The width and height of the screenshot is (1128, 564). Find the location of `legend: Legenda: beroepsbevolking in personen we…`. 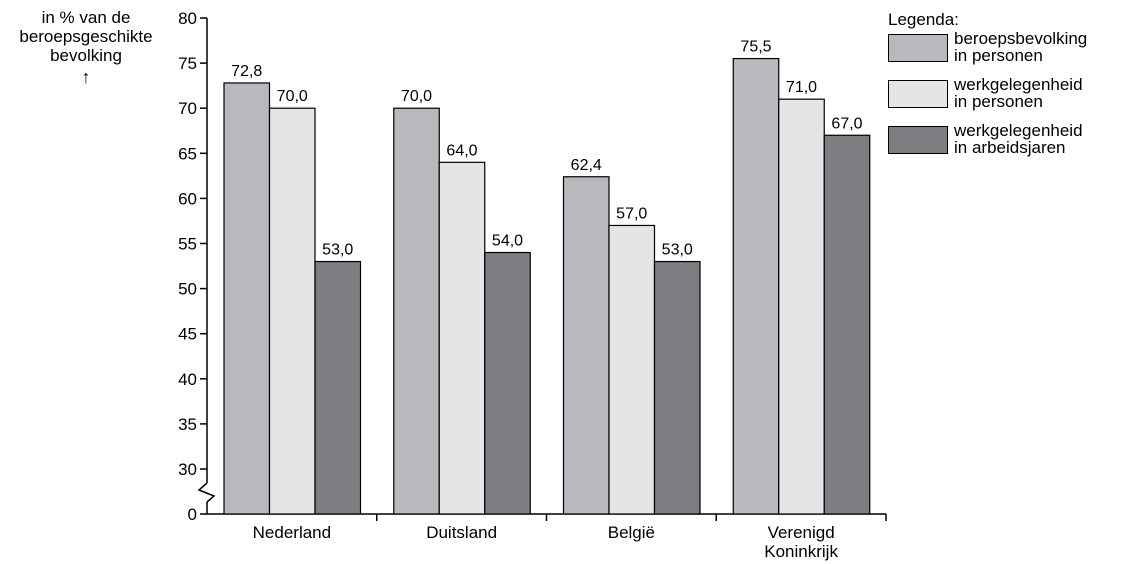

legend: Legenda: beroepsbevolking in personen we… is located at coordinates (987, 89).